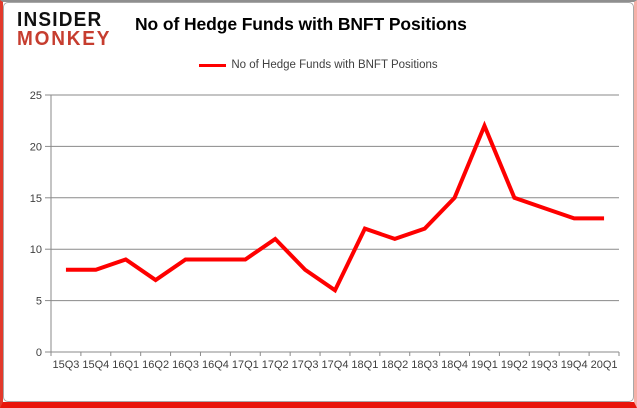 Image resolution: width=637 pixels, height=408 pixels. I want to click on svg-text: 16Q2, so click(155, 365).